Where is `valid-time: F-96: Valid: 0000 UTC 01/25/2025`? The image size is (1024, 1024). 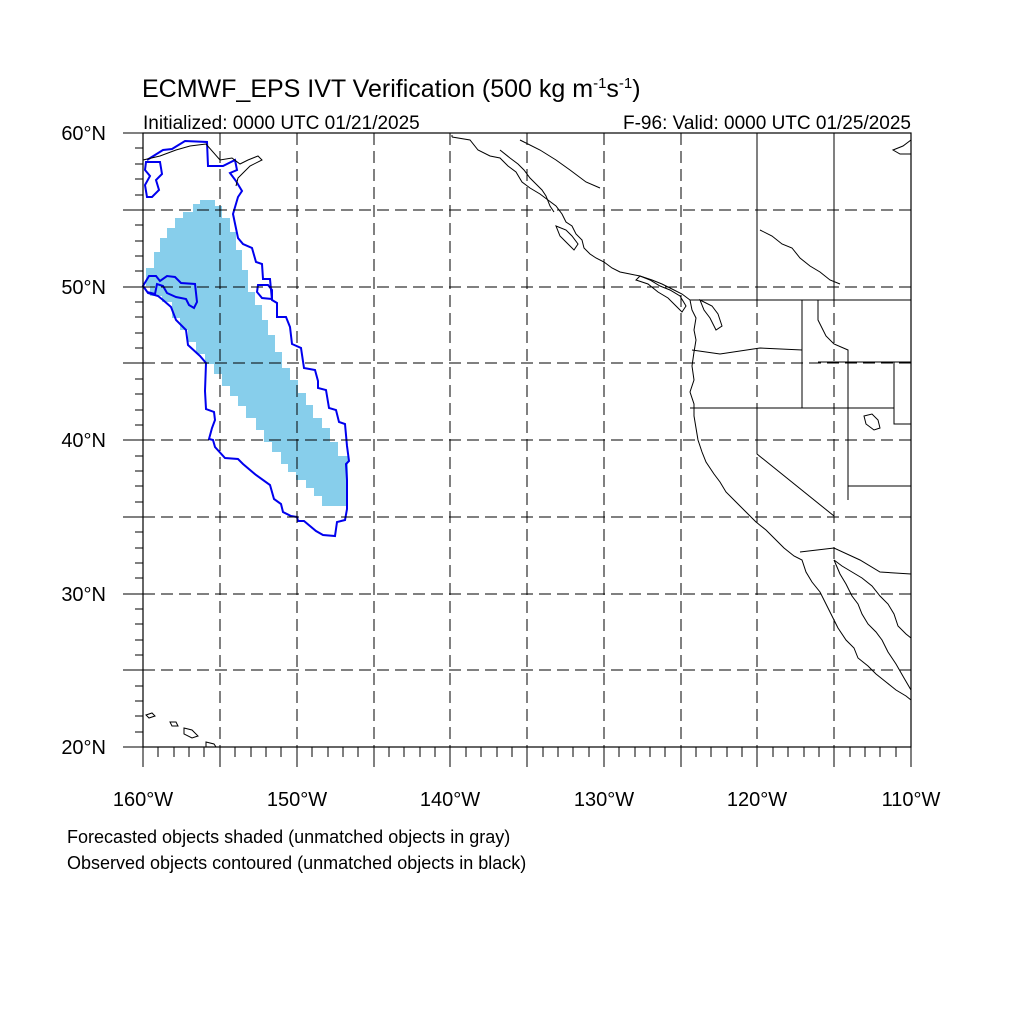 valid-time: F-96: Valid: 0000 UTC 01/25/2025 is located at coordinates (767, 123).